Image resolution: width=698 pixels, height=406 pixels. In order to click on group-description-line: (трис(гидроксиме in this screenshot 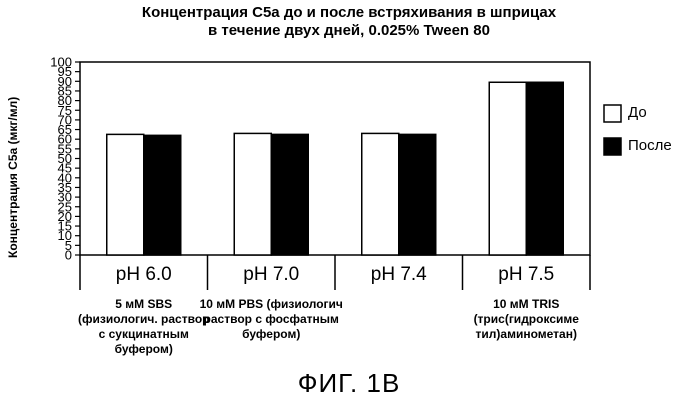, I will do `click(526, 319)`.